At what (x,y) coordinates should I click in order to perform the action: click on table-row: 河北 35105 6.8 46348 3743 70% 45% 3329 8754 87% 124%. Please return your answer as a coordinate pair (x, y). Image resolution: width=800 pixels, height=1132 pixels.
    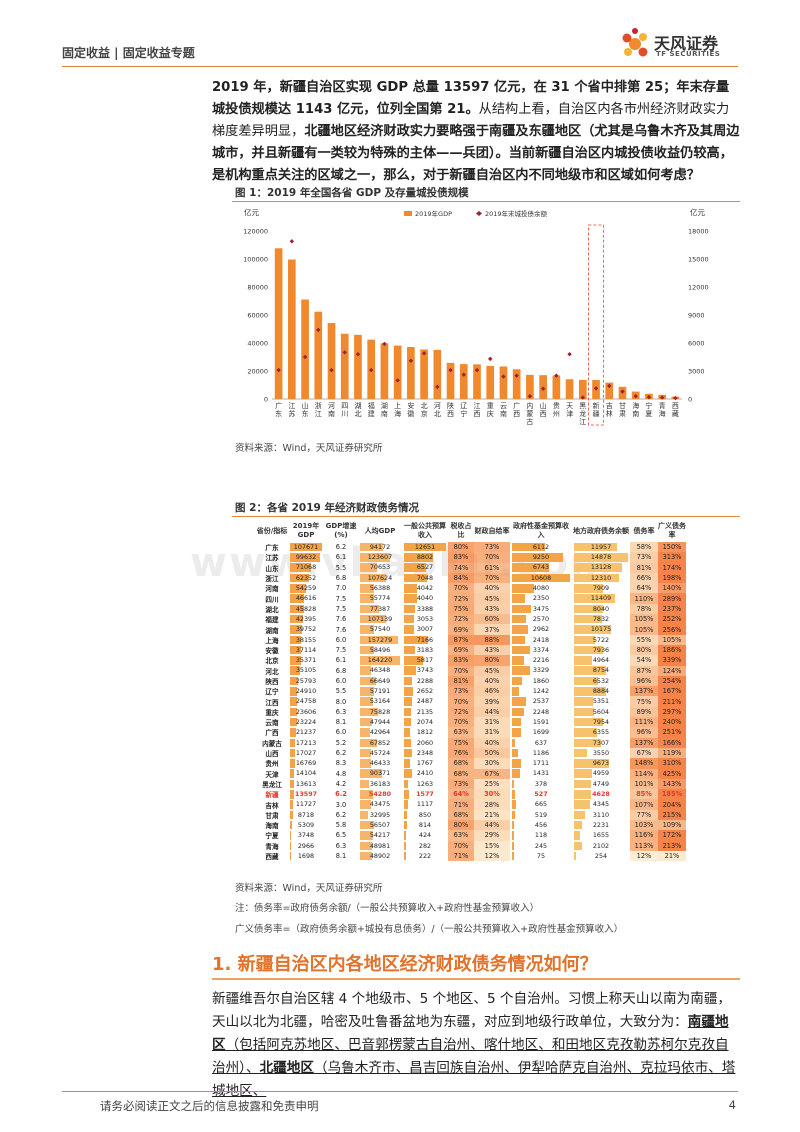
    Looking at the image, I should click on (471, 670).